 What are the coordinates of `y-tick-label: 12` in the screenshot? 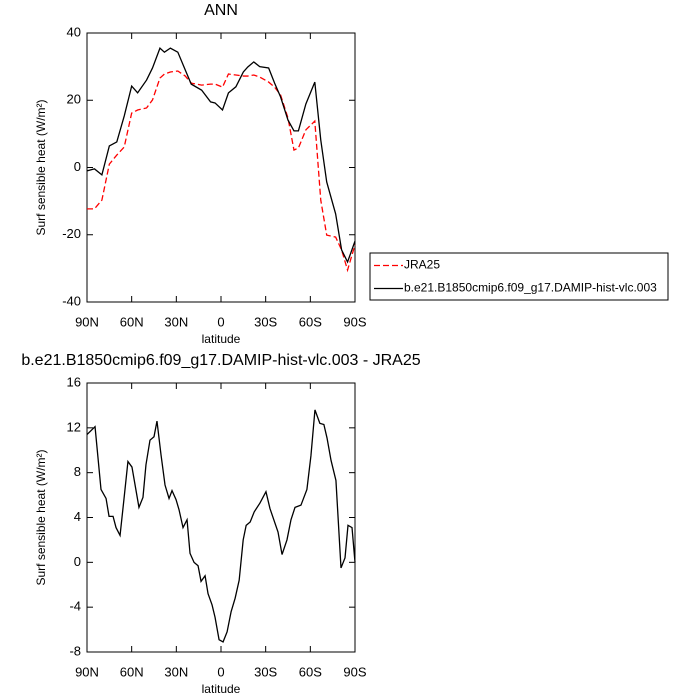 It's located at (74, 426).